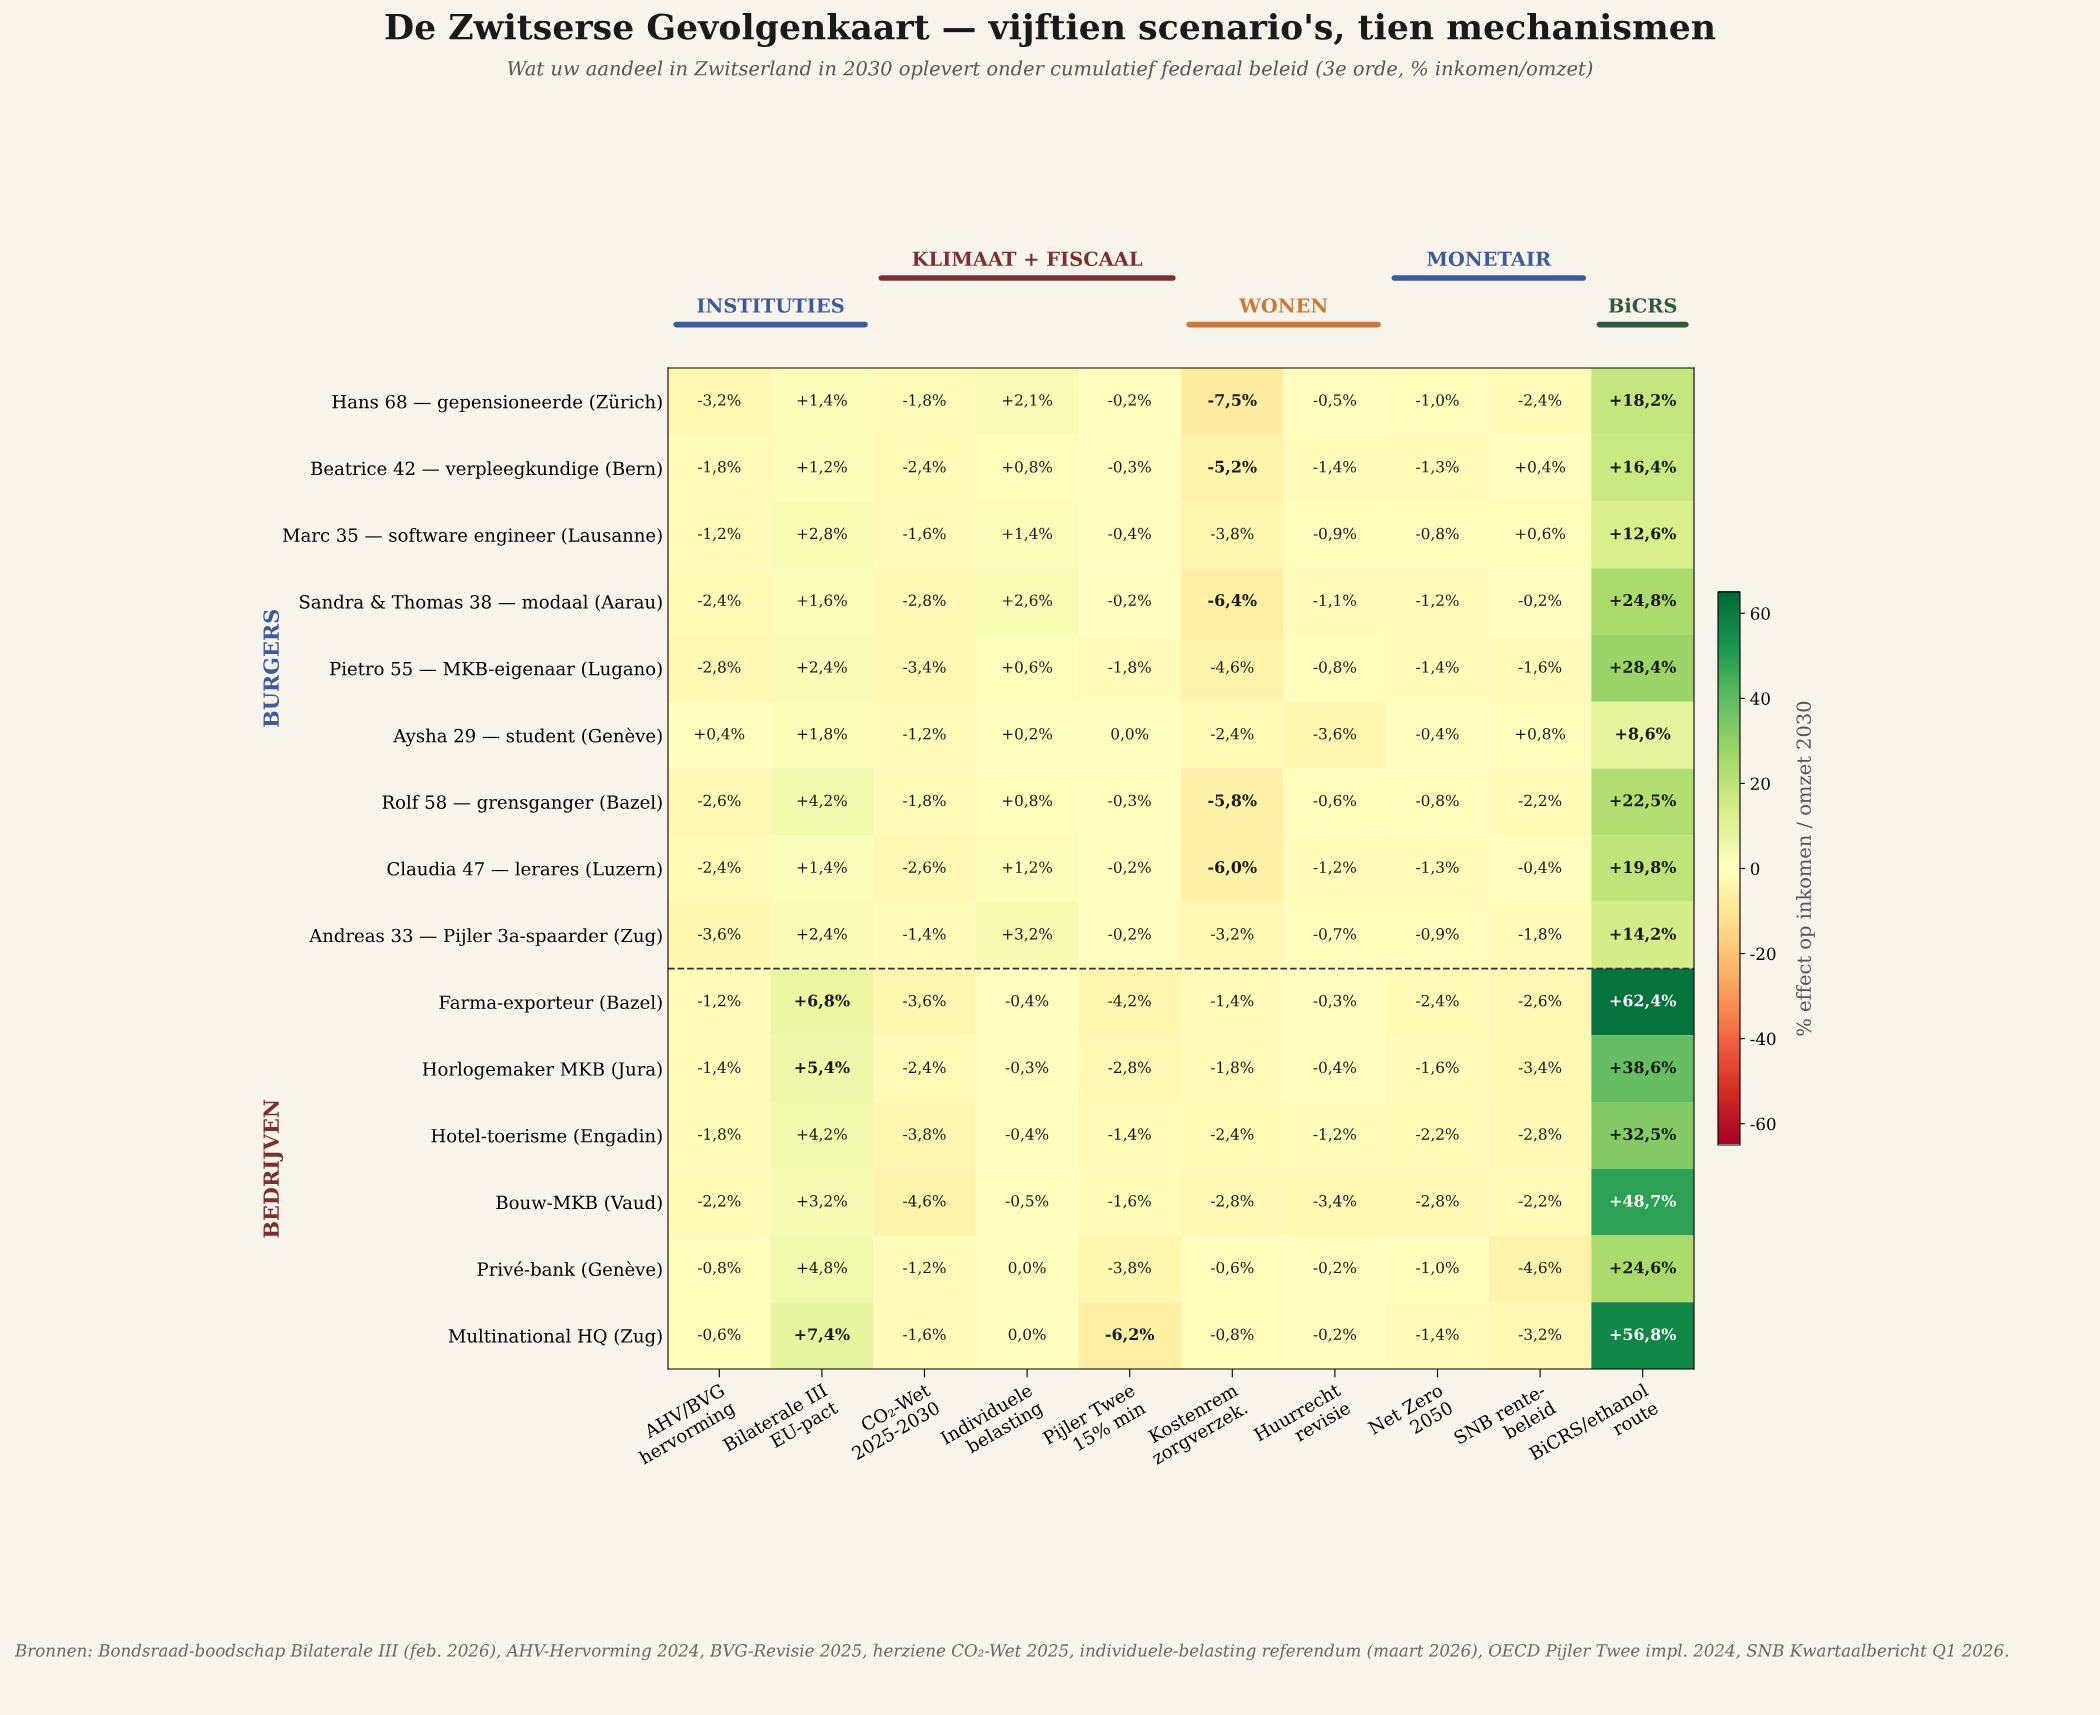  Describe the element at coordinates (822, 1002) in the screenshot. I see `data-label: +6,8%` at that location.